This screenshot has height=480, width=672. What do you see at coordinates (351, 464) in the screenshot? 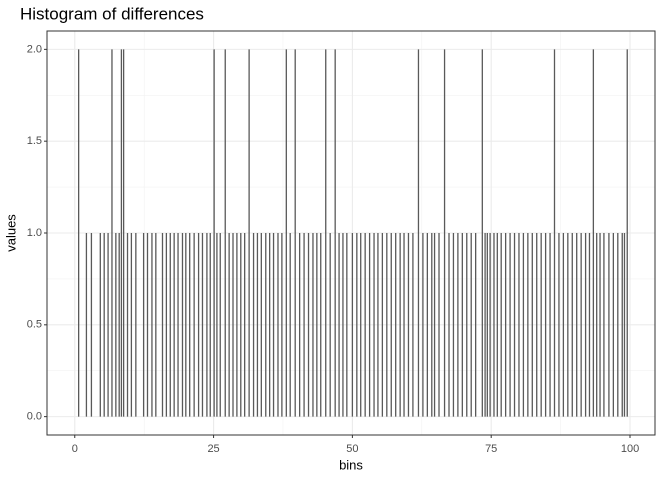
I see `x-axis-title: bins` at bounding box center [351, 464].